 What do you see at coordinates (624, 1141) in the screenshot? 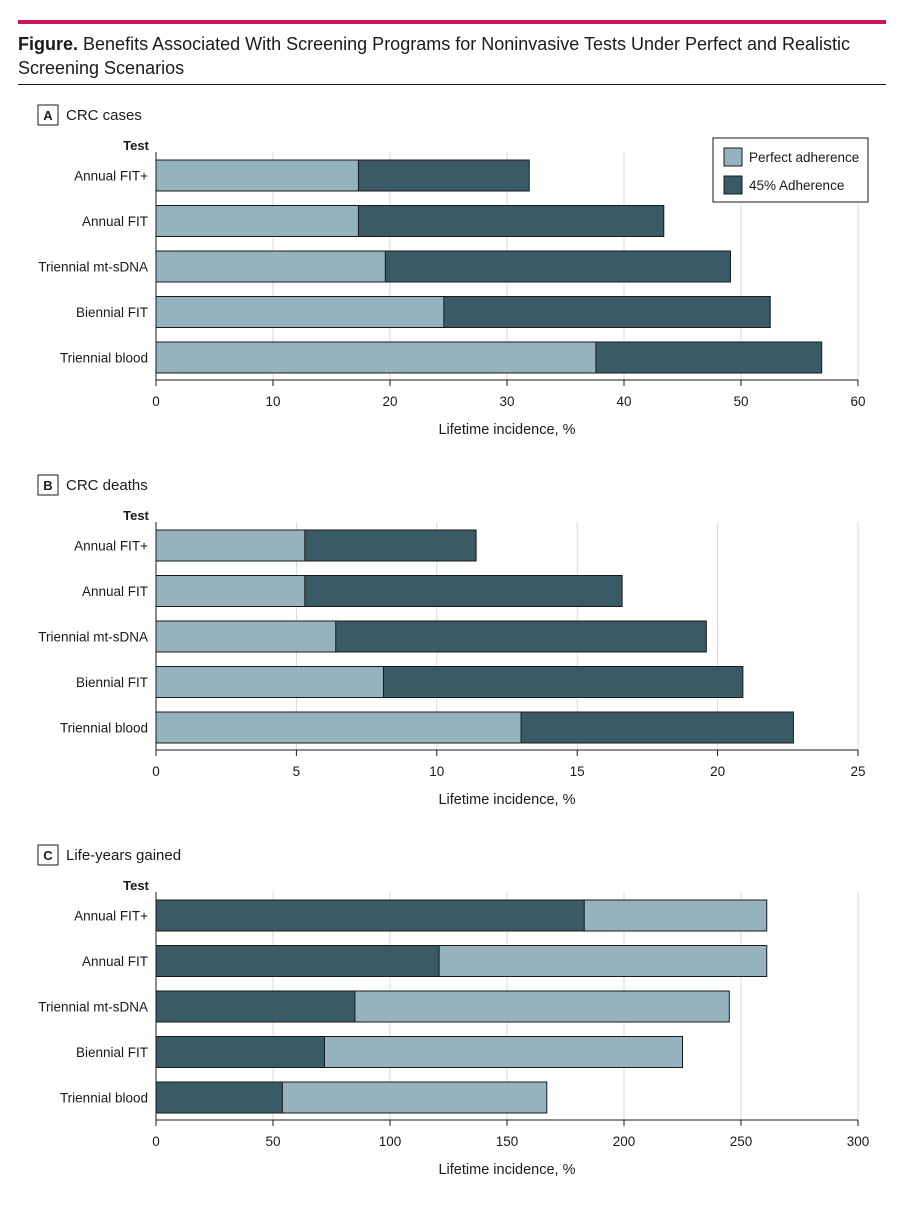
I see `x-tick-label: 200` at bounding box center [624, 1141].